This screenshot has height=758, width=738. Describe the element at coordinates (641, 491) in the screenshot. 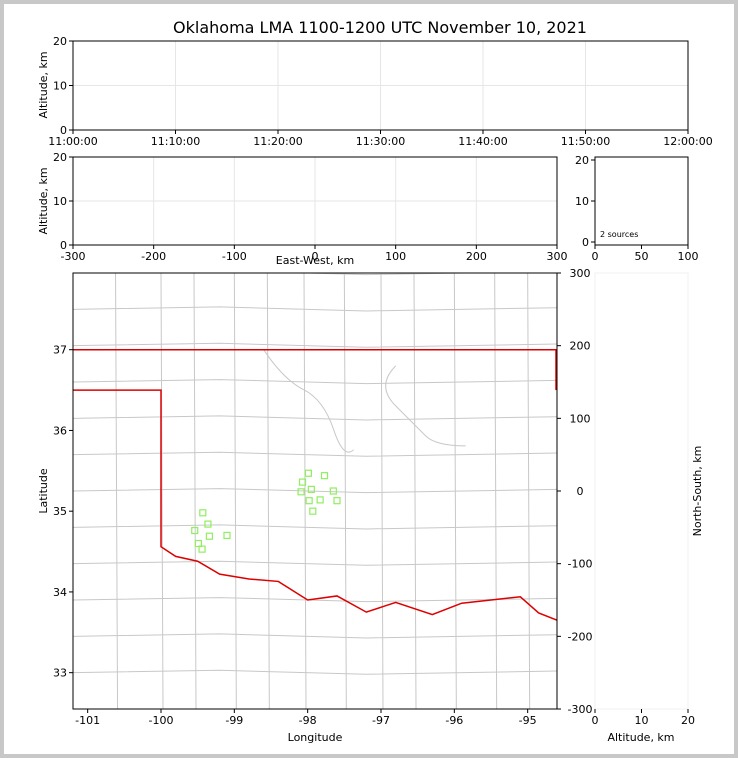

I see `ns-axes-frame` at that location.